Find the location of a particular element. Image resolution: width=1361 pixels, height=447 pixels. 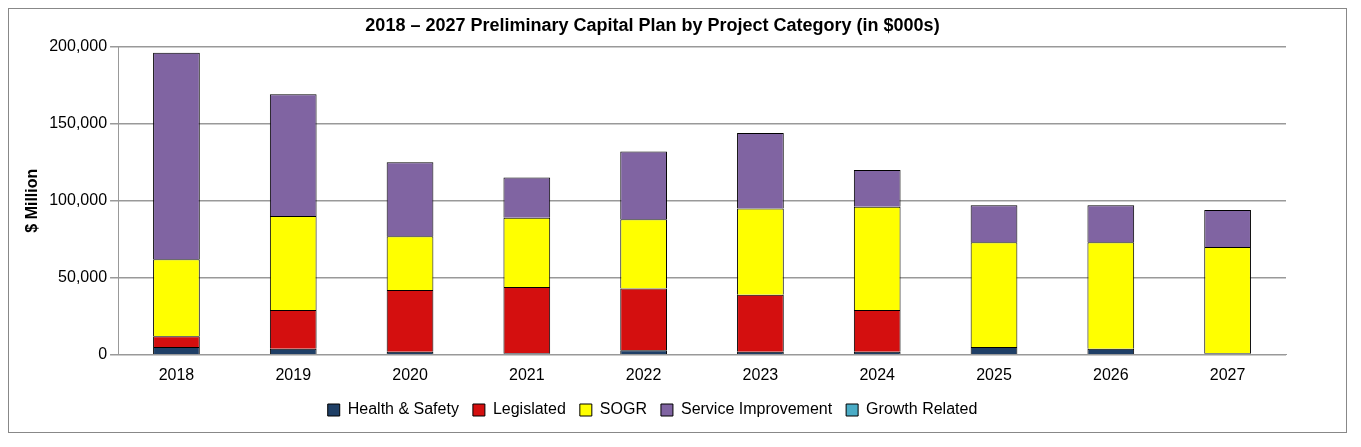

x-tick-label: 2021 is located at coordinates (527, 374).